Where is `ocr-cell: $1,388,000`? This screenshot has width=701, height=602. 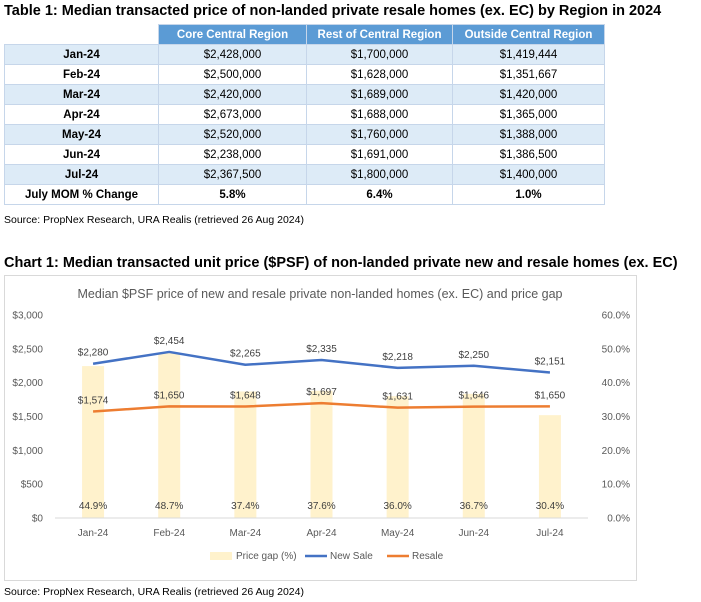 ocr-cell: $1,388,000 is located at coordinates (528, 134).